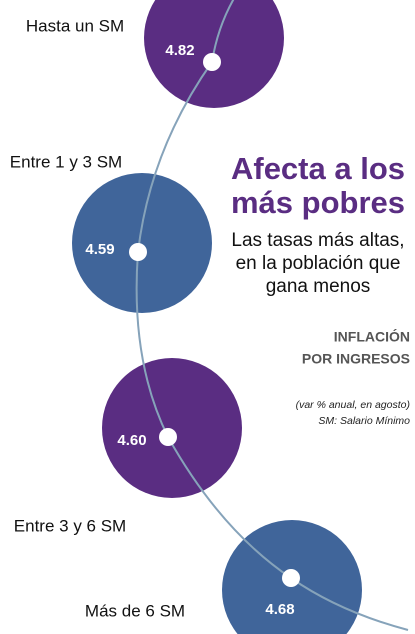  I want to click on category-label: Más de 6 SM, so click(135, 610).